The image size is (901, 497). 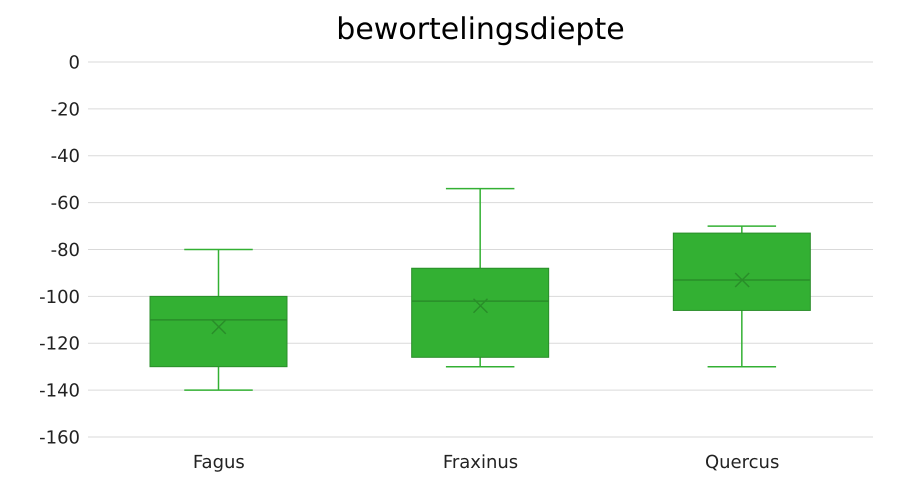 What do you see at coordinates (59, 437) in the screenshot?
I see `y-tick-label: -160` at bounding box center [59, 437].